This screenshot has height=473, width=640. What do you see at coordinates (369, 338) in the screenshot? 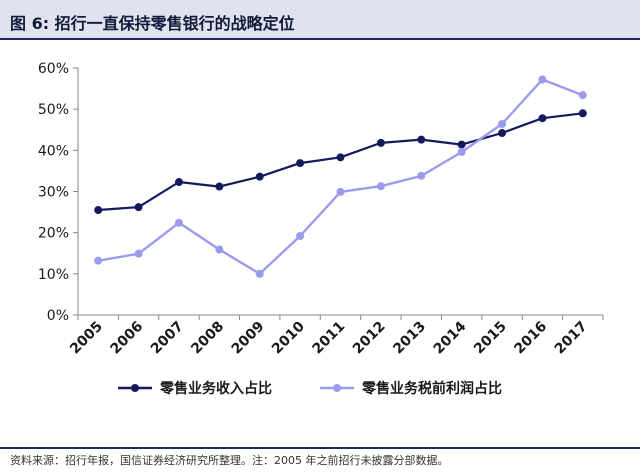
I see `x-tick-label: 2012` at bounding box center [369, 338].